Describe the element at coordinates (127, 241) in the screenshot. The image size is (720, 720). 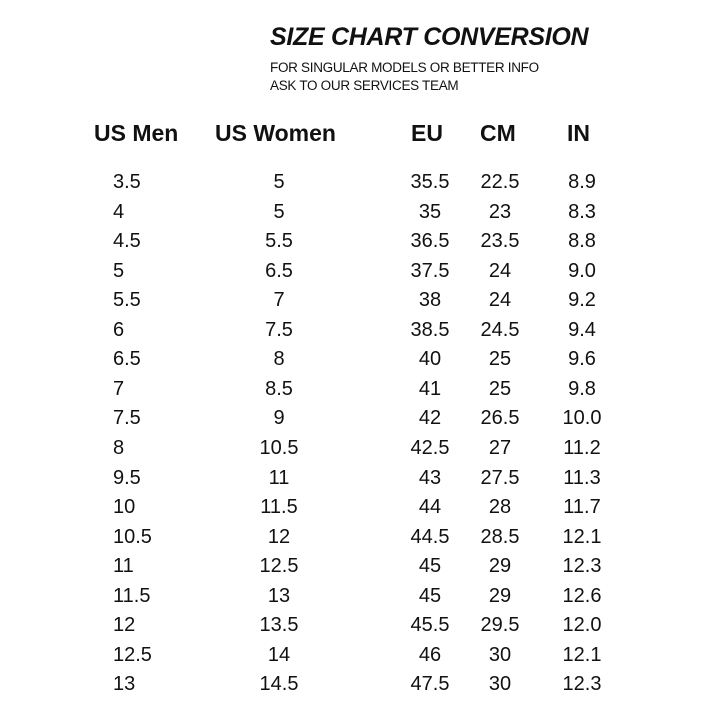
I see `cell-us-men: 4.5` at that location.